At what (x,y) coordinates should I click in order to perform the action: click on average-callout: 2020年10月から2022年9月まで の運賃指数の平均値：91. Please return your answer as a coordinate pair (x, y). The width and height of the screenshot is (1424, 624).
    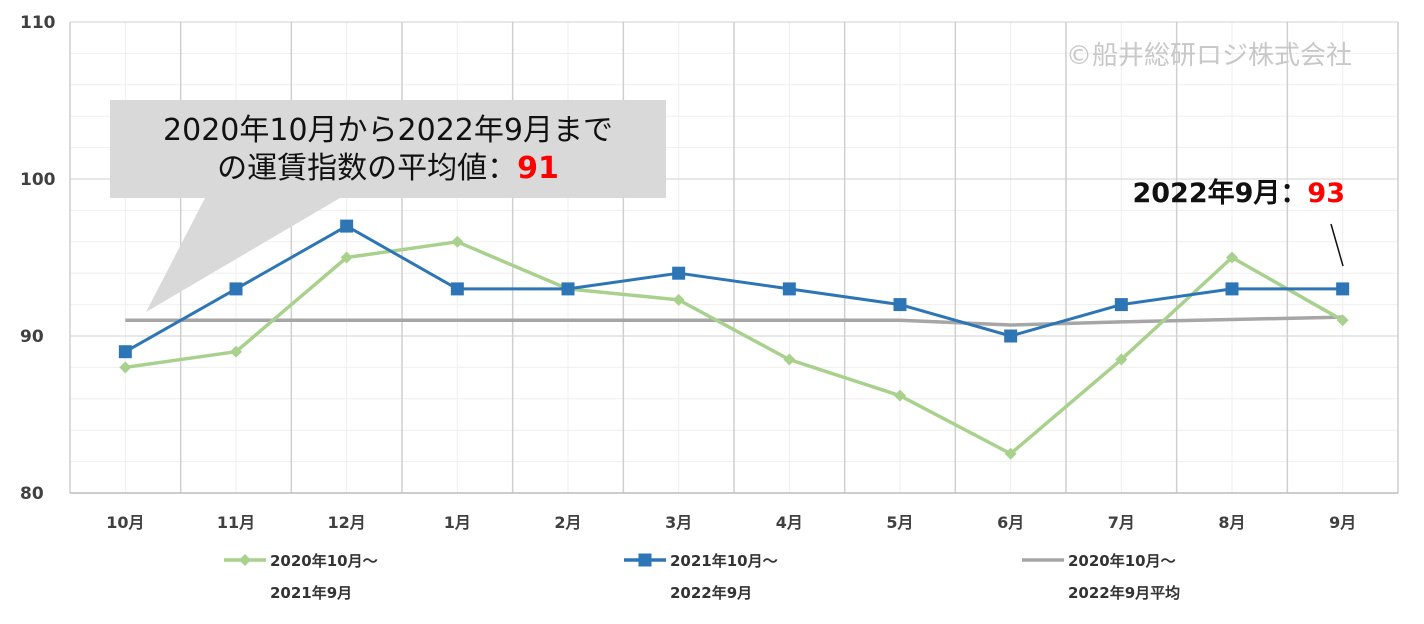
    Looking at the image, I should click on (388, 206).